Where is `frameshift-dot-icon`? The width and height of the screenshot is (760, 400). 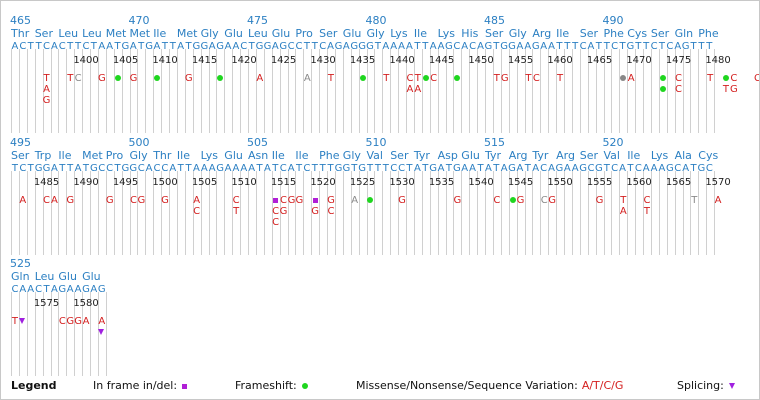 frameshift-dot-icon is located at coordinates (220, 78).